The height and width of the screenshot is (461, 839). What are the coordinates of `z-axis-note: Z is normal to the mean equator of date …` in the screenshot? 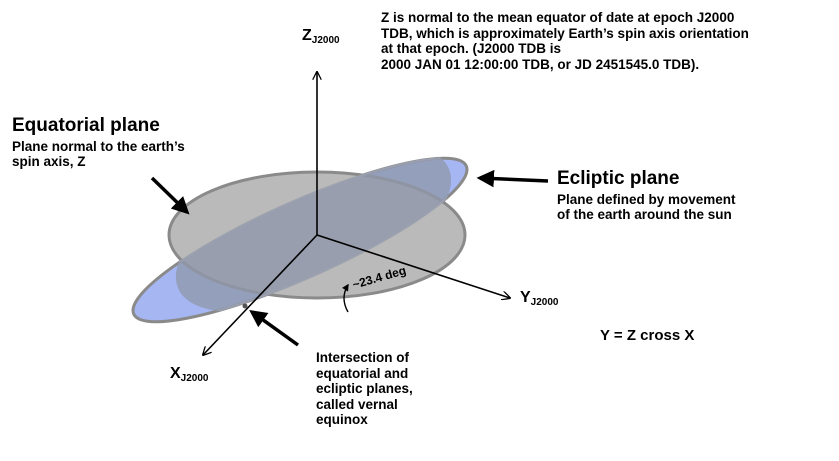 It's located at (565, 41).